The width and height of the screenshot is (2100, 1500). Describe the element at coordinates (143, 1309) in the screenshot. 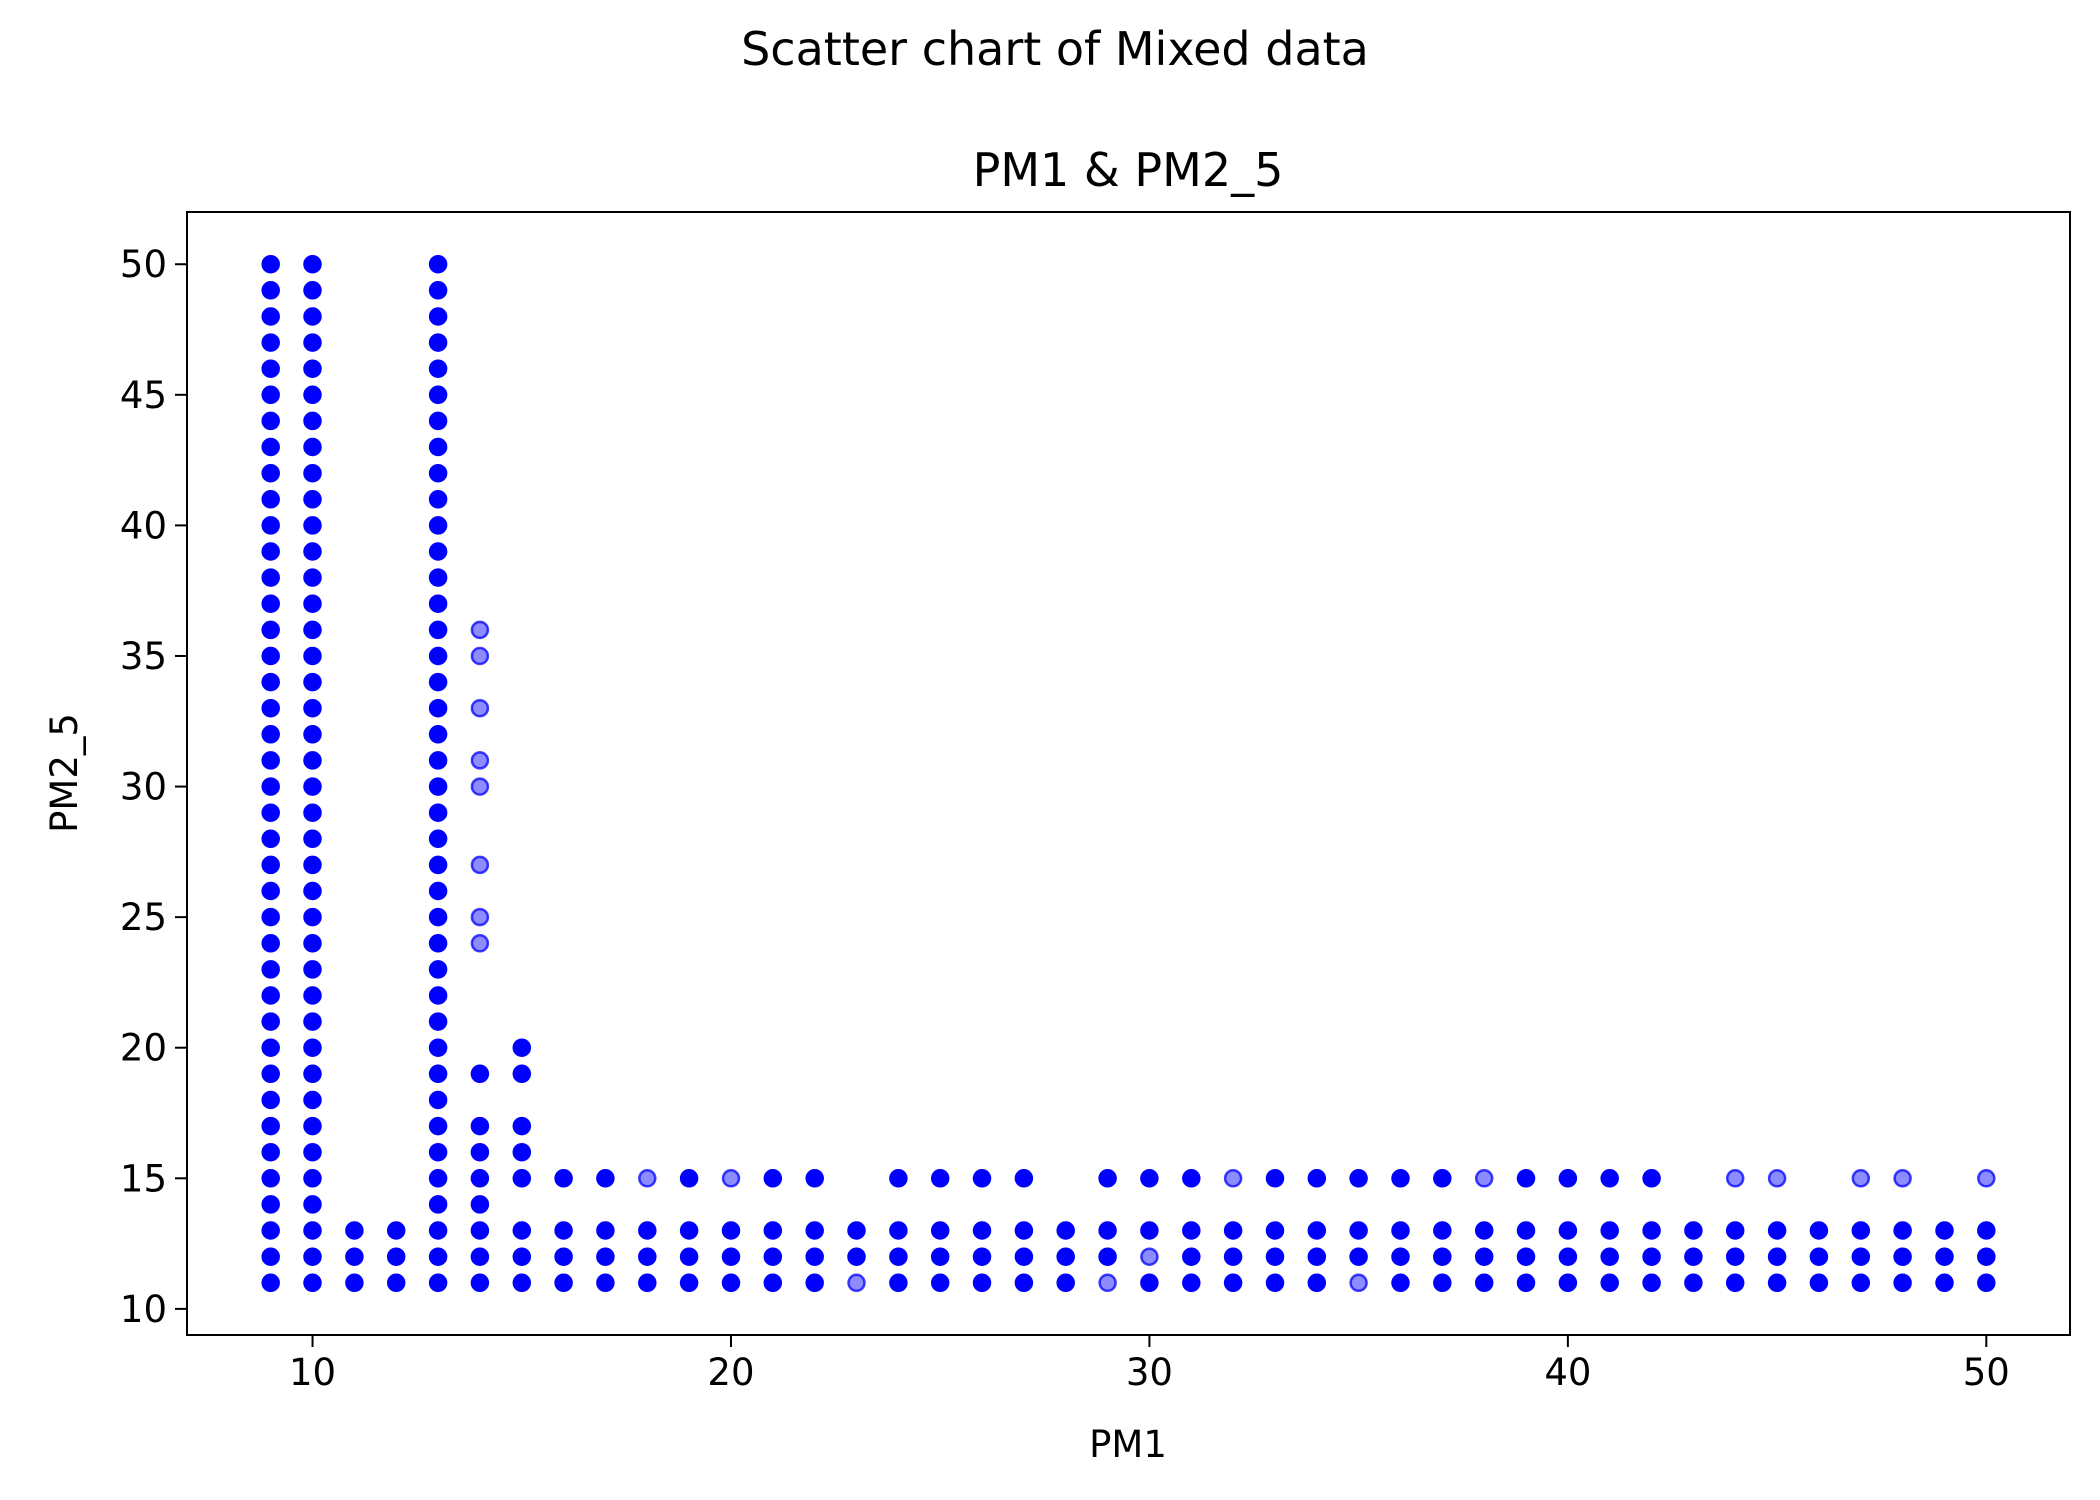

I see `y-tick-label: 10` at that location.